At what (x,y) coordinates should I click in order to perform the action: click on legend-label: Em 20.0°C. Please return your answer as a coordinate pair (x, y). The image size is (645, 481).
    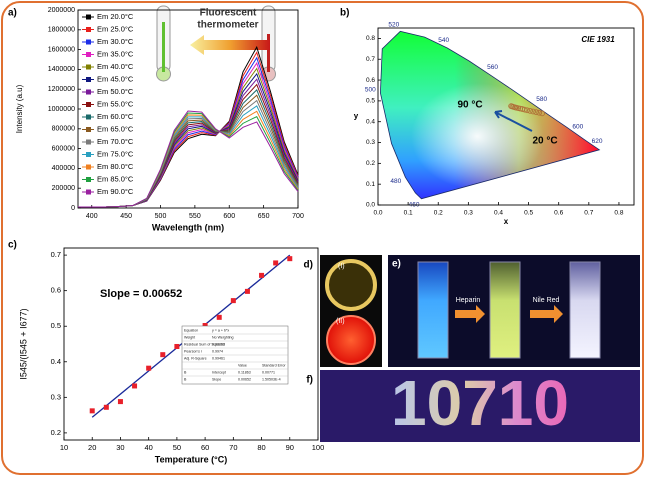
    Looking at the image, I should click on (115, 16).